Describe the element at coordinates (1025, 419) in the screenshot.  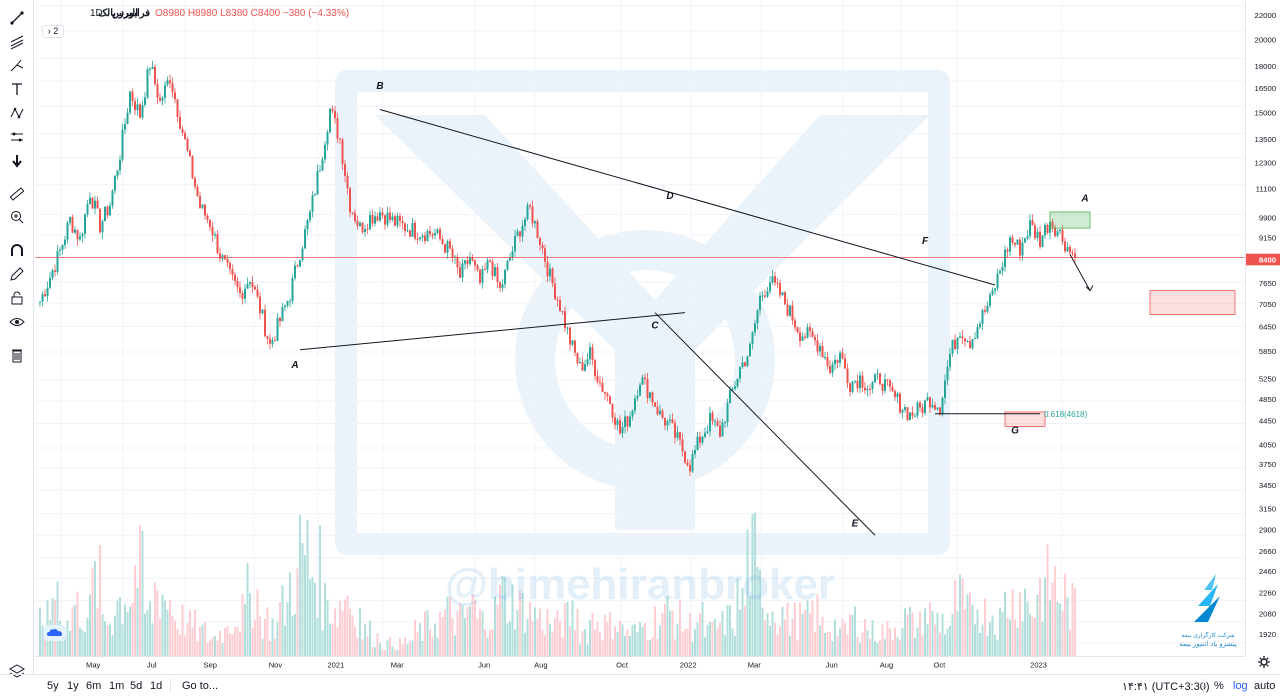
I see `zone-support` at that location.